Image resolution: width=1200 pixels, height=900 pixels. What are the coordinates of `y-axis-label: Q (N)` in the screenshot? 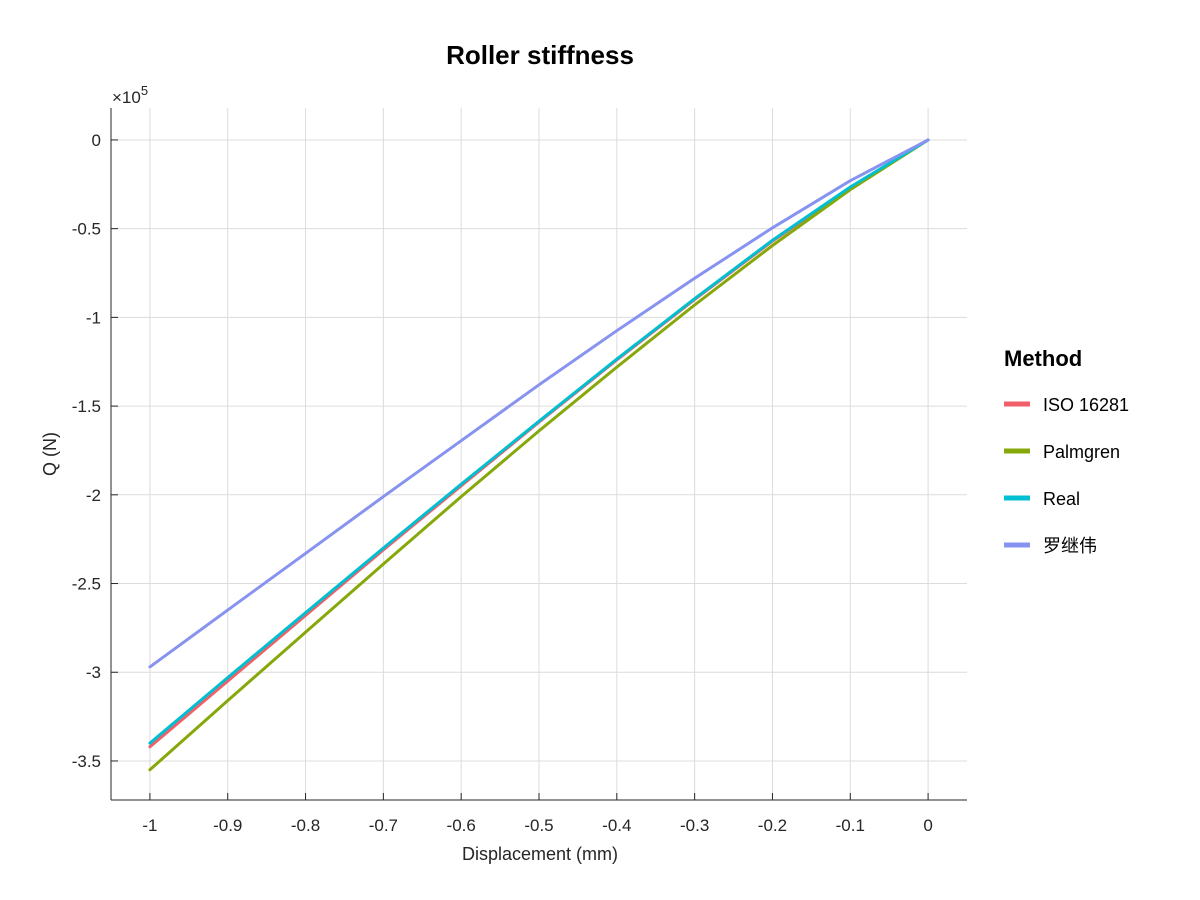 It's located at (50, 454).